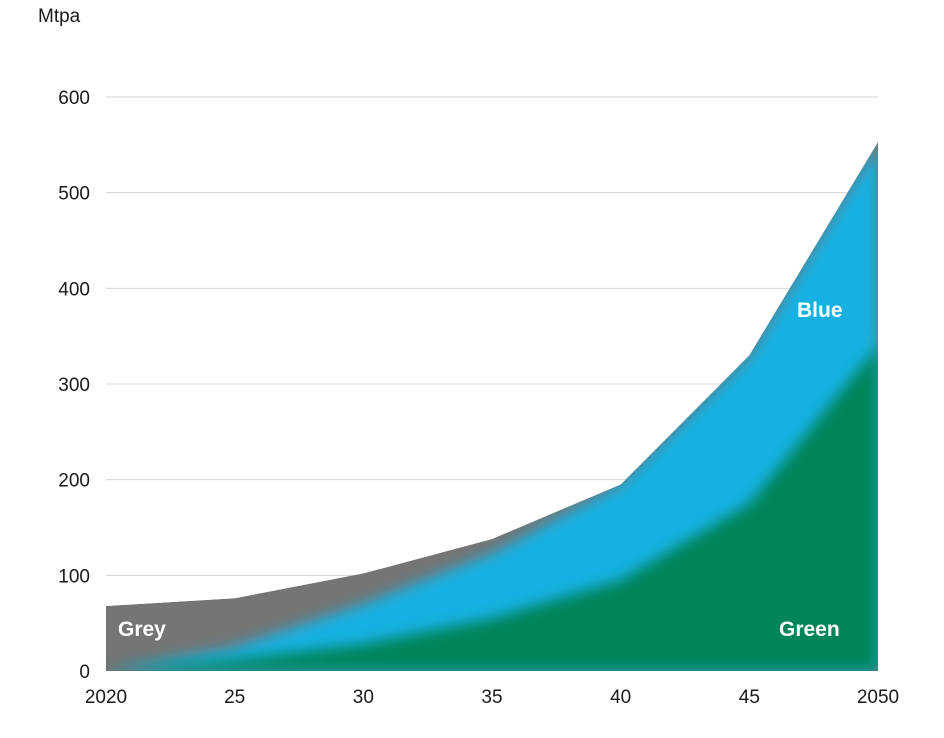 Image resolution: width=944 pixels, height=738 pixels. Describe the element at coordinates (74, 98) in the screenshot. I see `y-tick-600: 600` at that location.